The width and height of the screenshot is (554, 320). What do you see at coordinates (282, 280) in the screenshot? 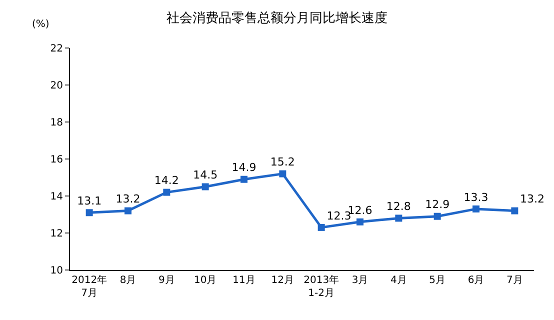
I see `x-tick-label: 12月` at bounding box center [282, 280].